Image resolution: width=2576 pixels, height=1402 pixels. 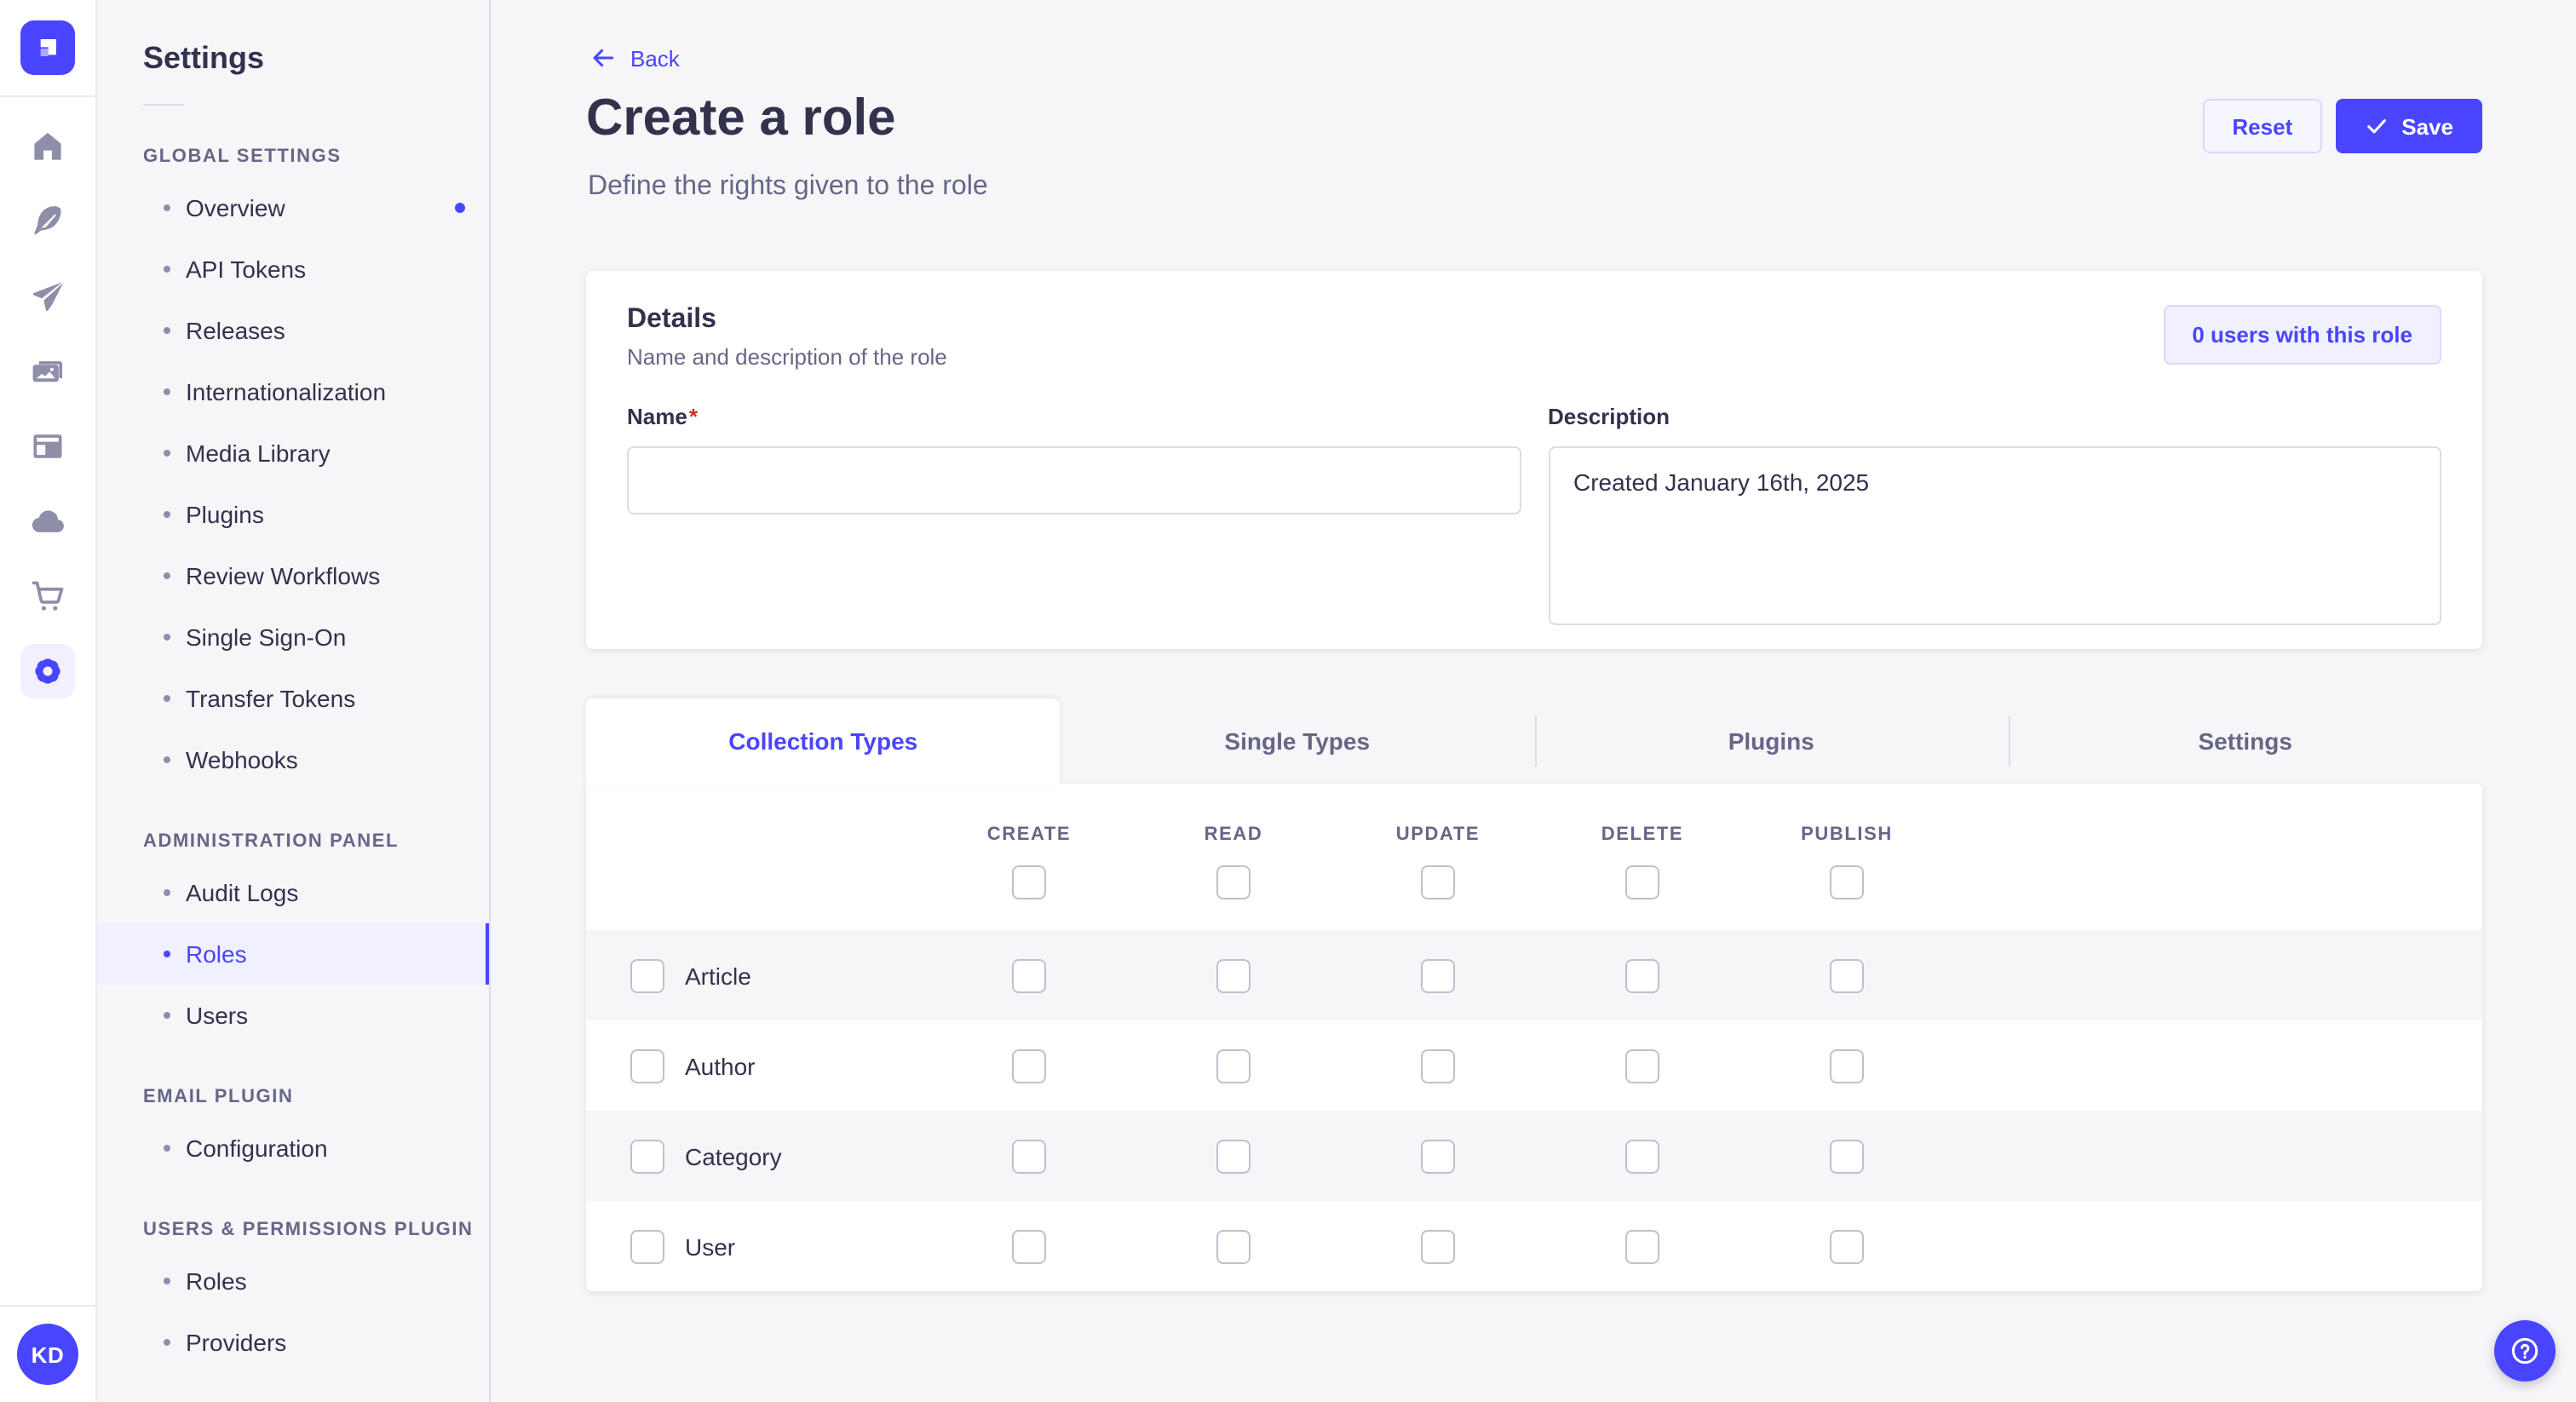 What do you see at coordinates (1234, 975) in the screenshot?
I see `article-read-checkbox` at bounding box center [1234, 975].